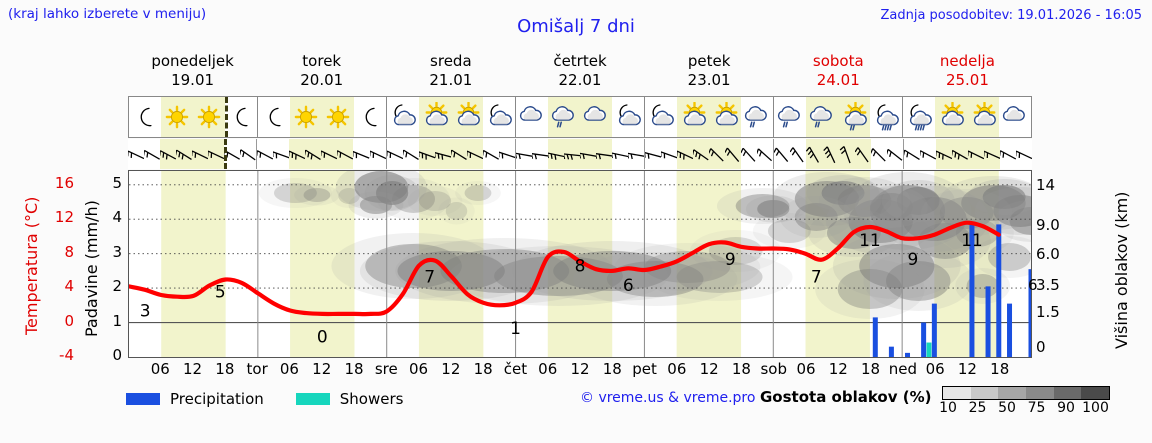 The width and height of the screenshot is (1152, 443). Describe the element at coordinates (69, 320) in the screenshot. I see `temperature-tick: 0` at that location.